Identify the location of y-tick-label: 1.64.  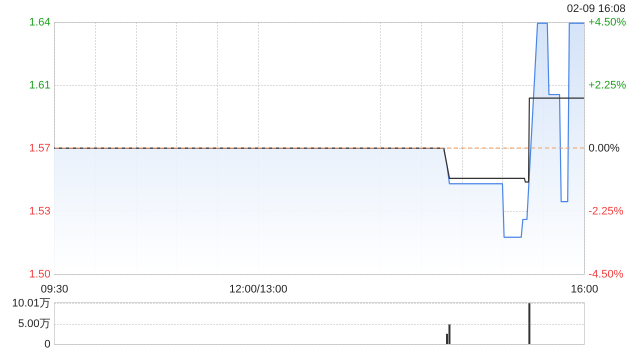
(39, 22).